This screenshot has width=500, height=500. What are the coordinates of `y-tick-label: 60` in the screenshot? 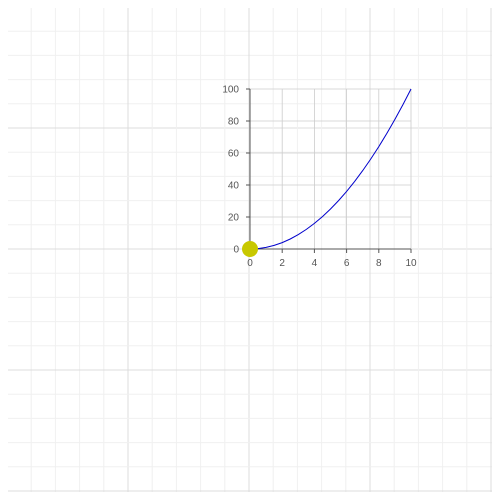 It's located at (234, 154).